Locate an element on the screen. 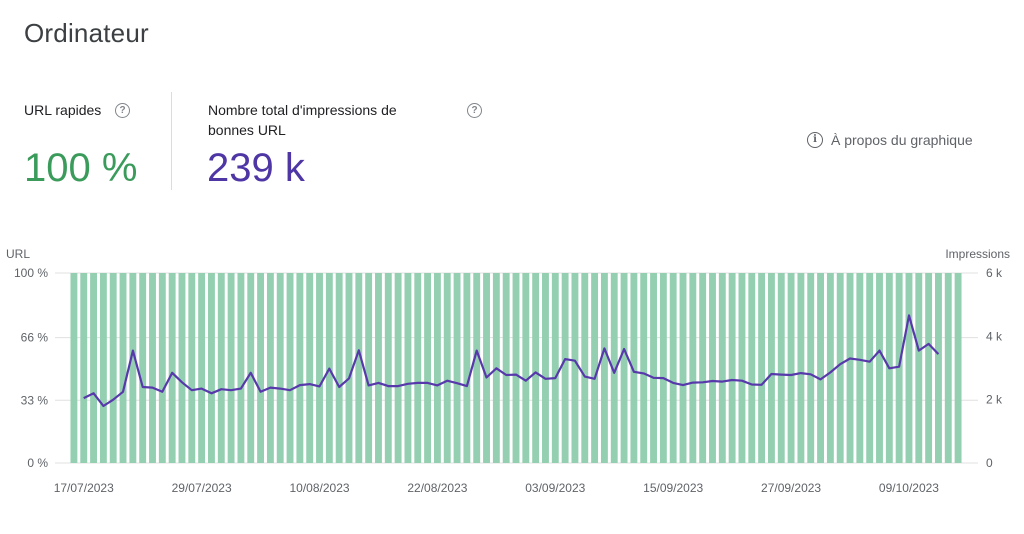 The height and width of the screenshot is (534, 1024). x-tick-label: 09/10/2023 is located at coordinates (909, 488).